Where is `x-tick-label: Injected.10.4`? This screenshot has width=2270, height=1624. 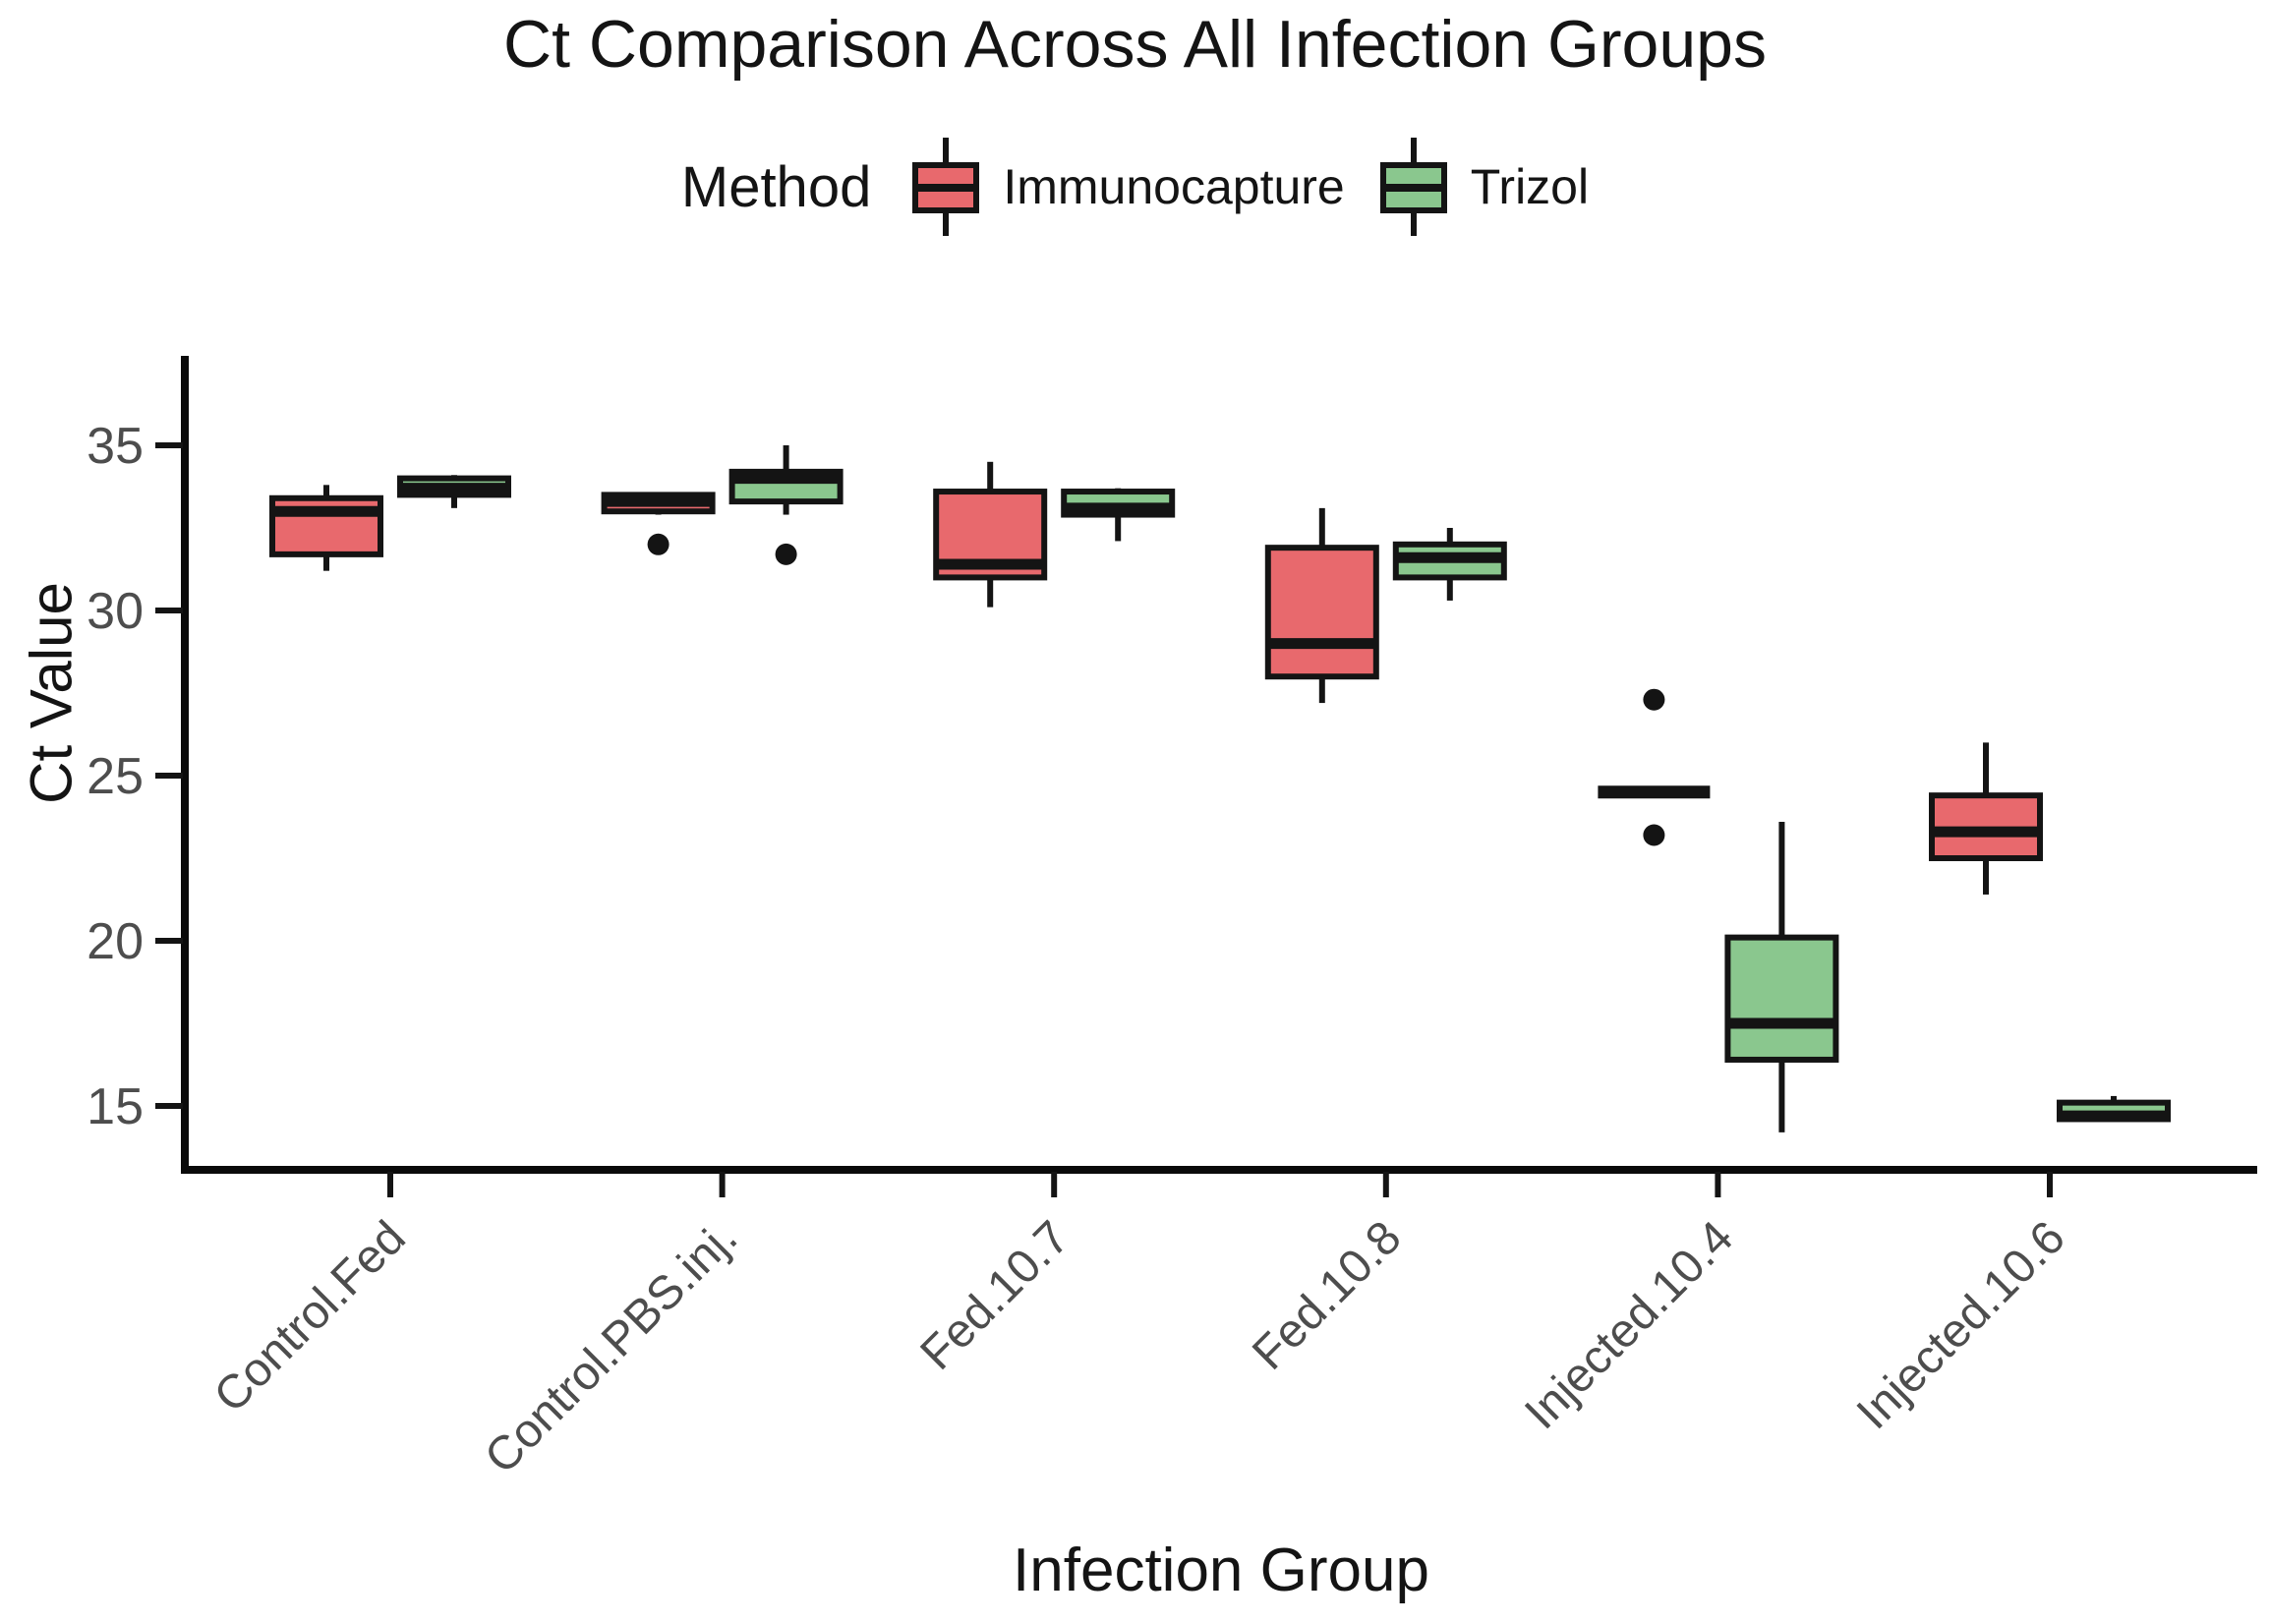
x-tick-label: Injected.10.4 is located at coordinates (1629, 1325).